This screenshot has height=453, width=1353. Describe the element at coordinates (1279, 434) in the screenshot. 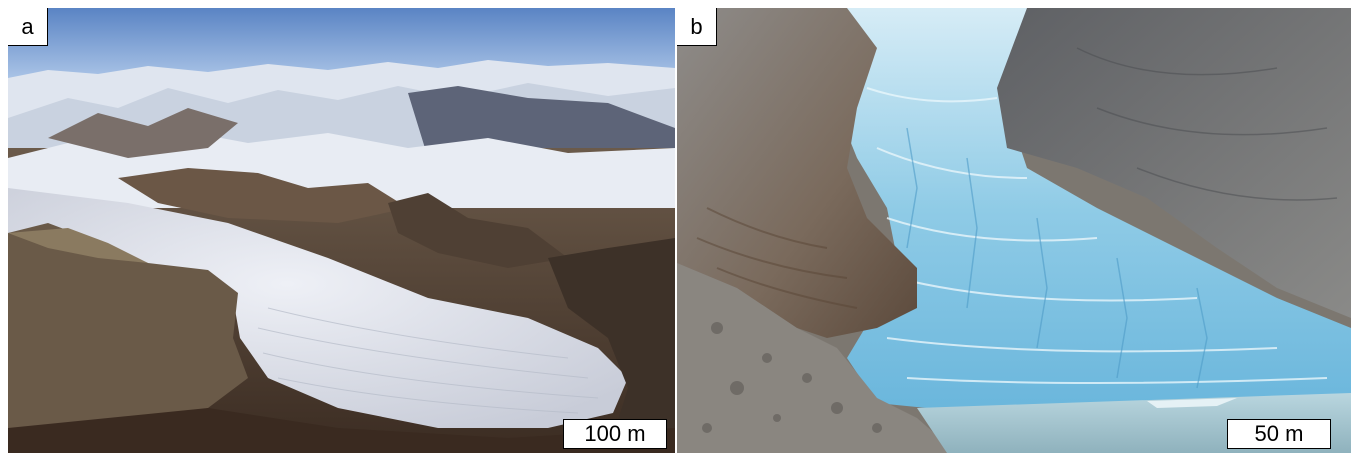

I see `scale-bar-b: 50 m` at that location.